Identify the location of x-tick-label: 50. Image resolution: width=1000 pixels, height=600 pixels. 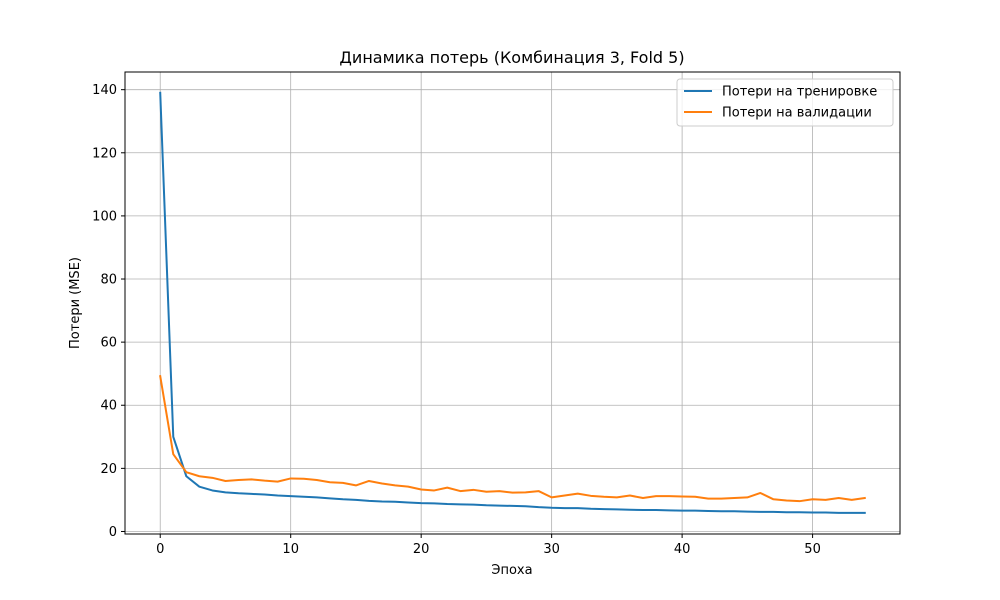
(812, 549).